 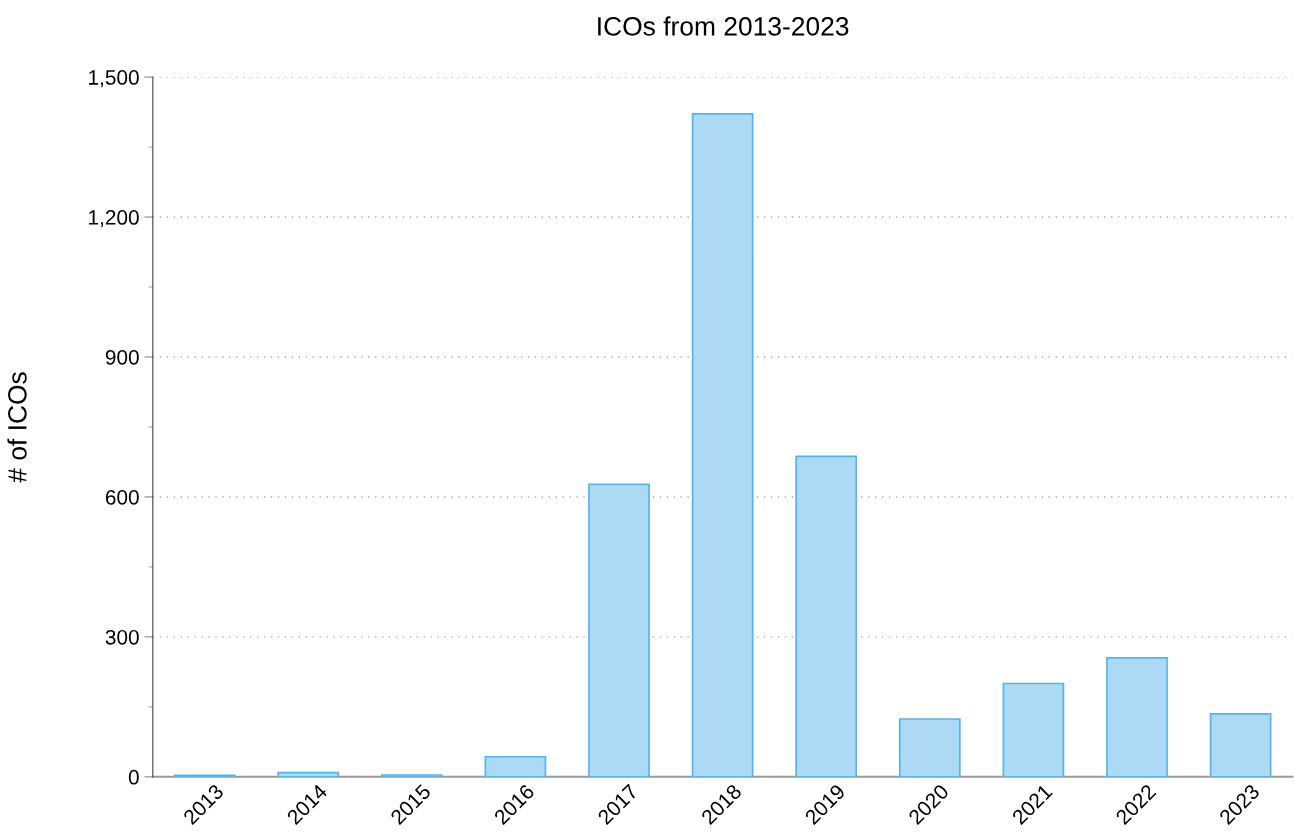 I want to click on chart-title: ICOs from 2013-2023, so click(x=723, y=26).